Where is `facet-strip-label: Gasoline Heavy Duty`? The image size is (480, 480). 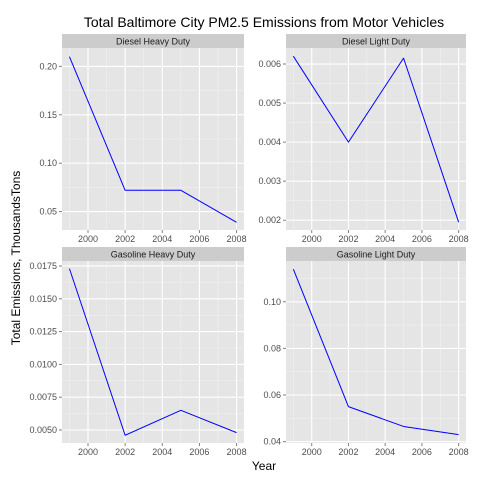 facet-strip-label: Gasoline Heavy Duty is located at coordinates (153, 255).